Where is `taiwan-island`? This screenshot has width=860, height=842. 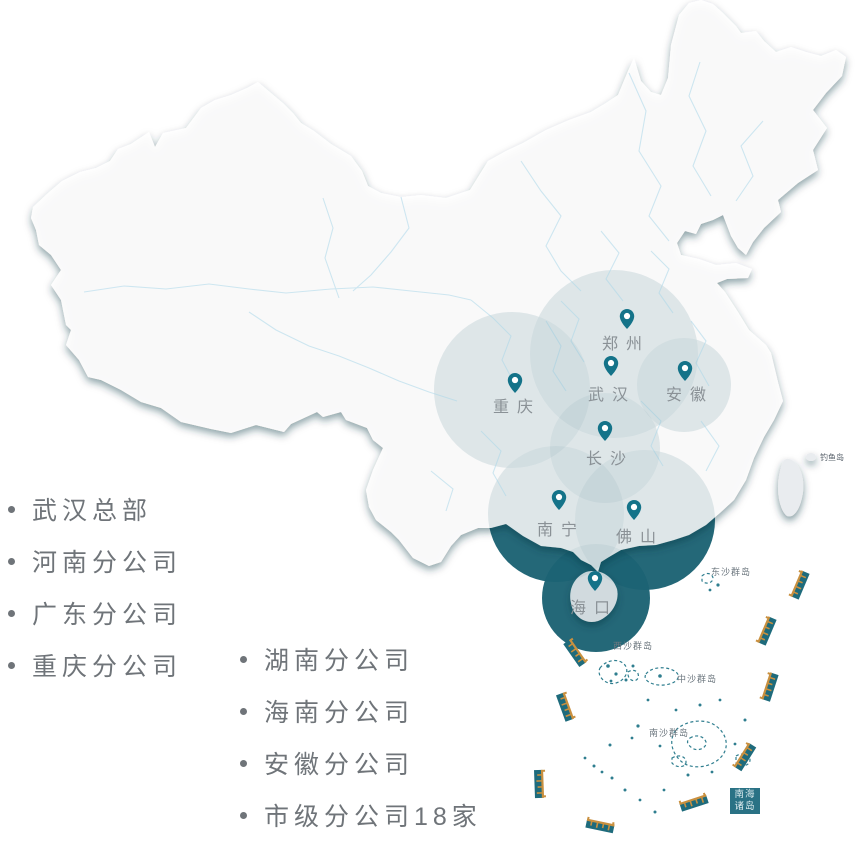 taiwan-island is located at coordinates (790, 487).